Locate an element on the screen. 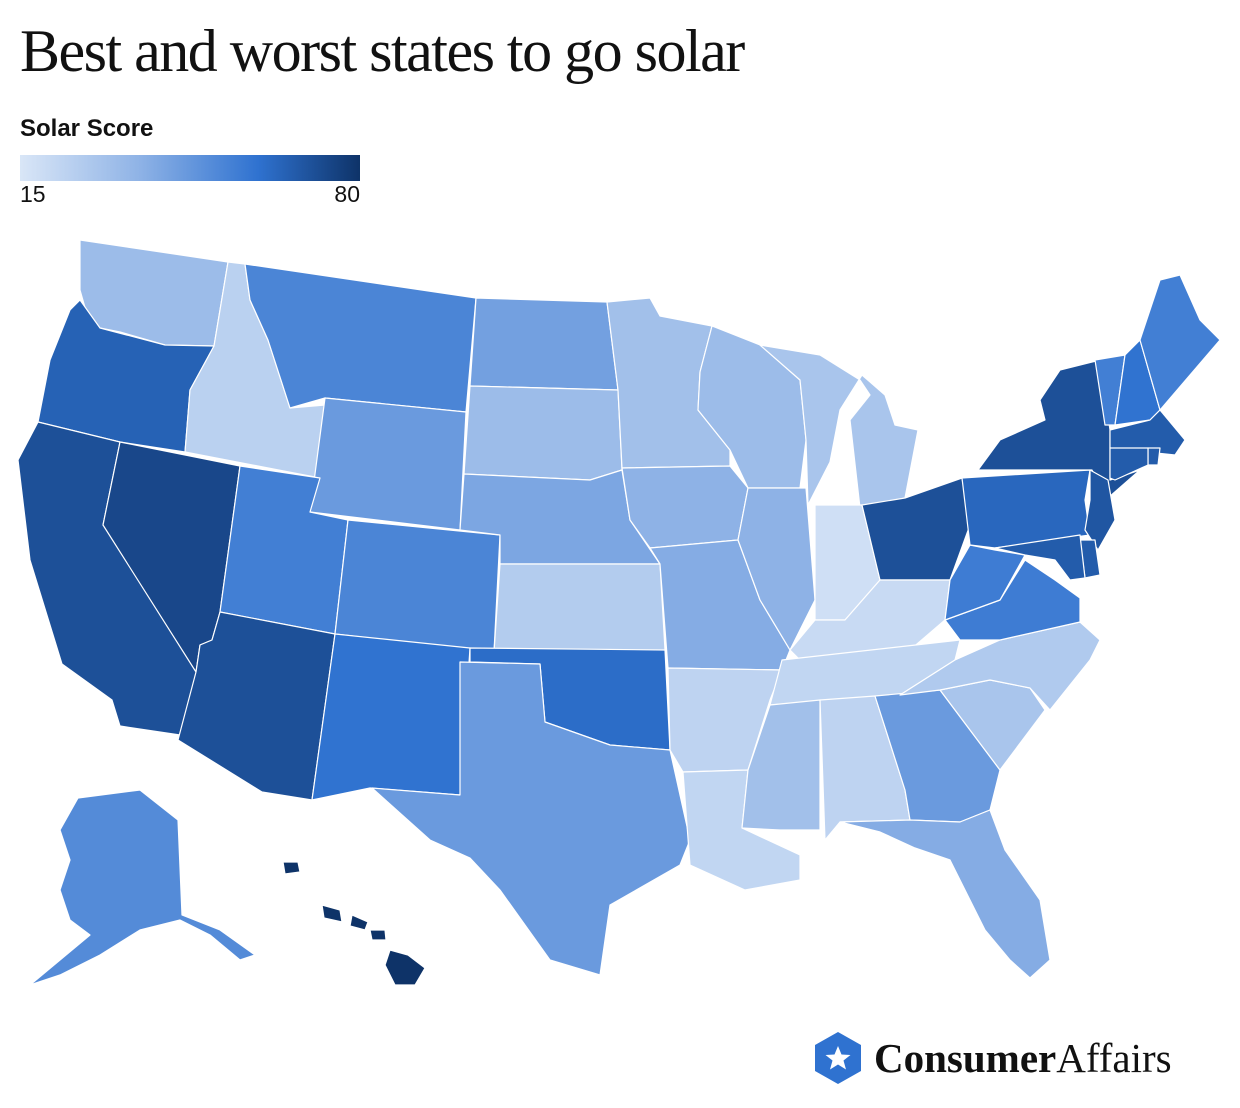 This screenshot has width=1240, height=1108. legend-ticks: 15 80 is located at coordinates (190, 195).